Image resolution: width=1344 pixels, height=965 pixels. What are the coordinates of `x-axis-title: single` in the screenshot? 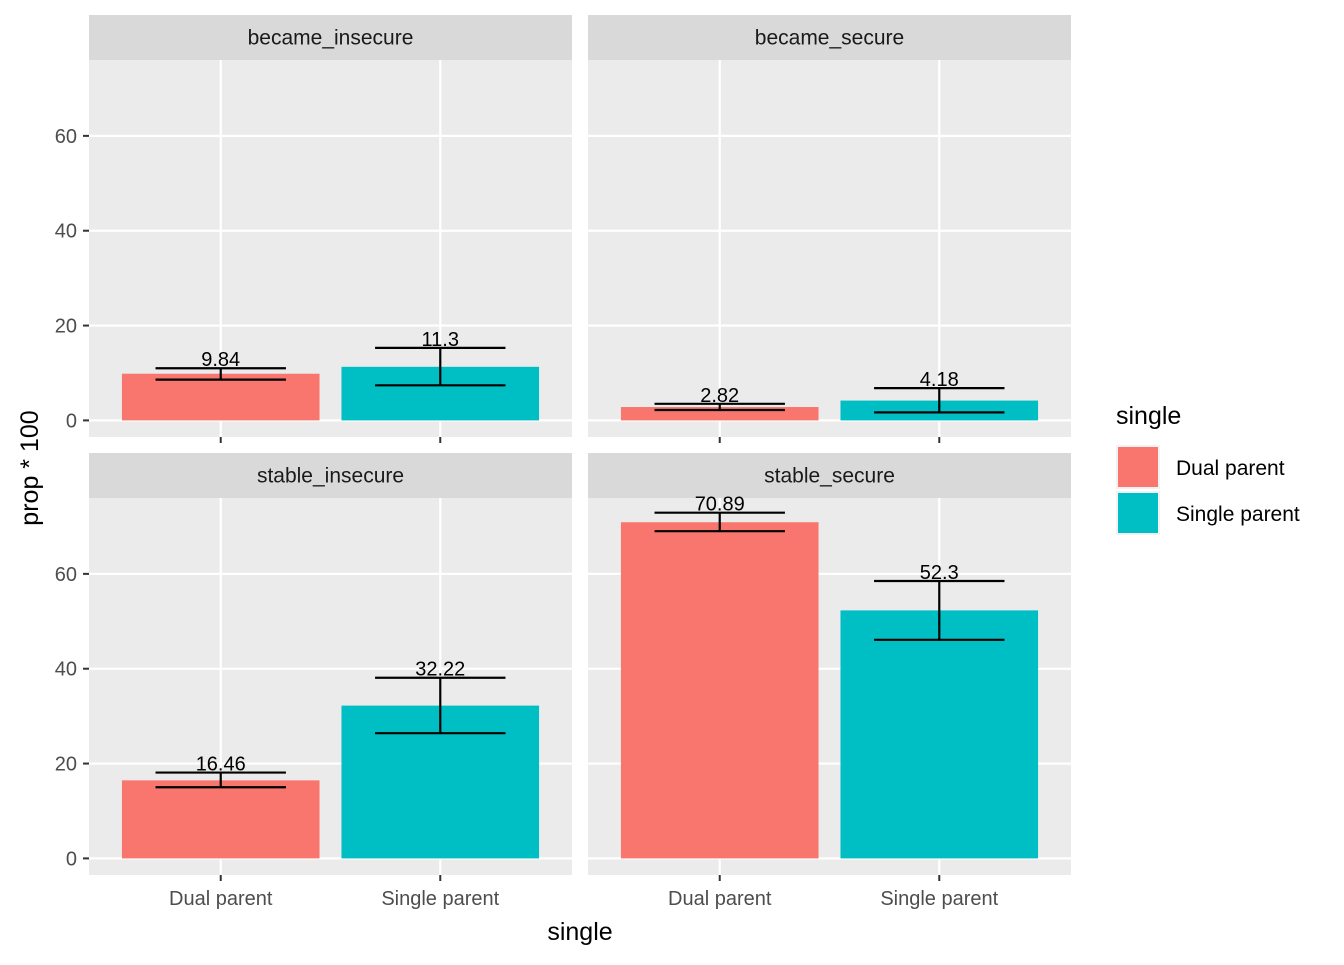 It's located at (579, 932).